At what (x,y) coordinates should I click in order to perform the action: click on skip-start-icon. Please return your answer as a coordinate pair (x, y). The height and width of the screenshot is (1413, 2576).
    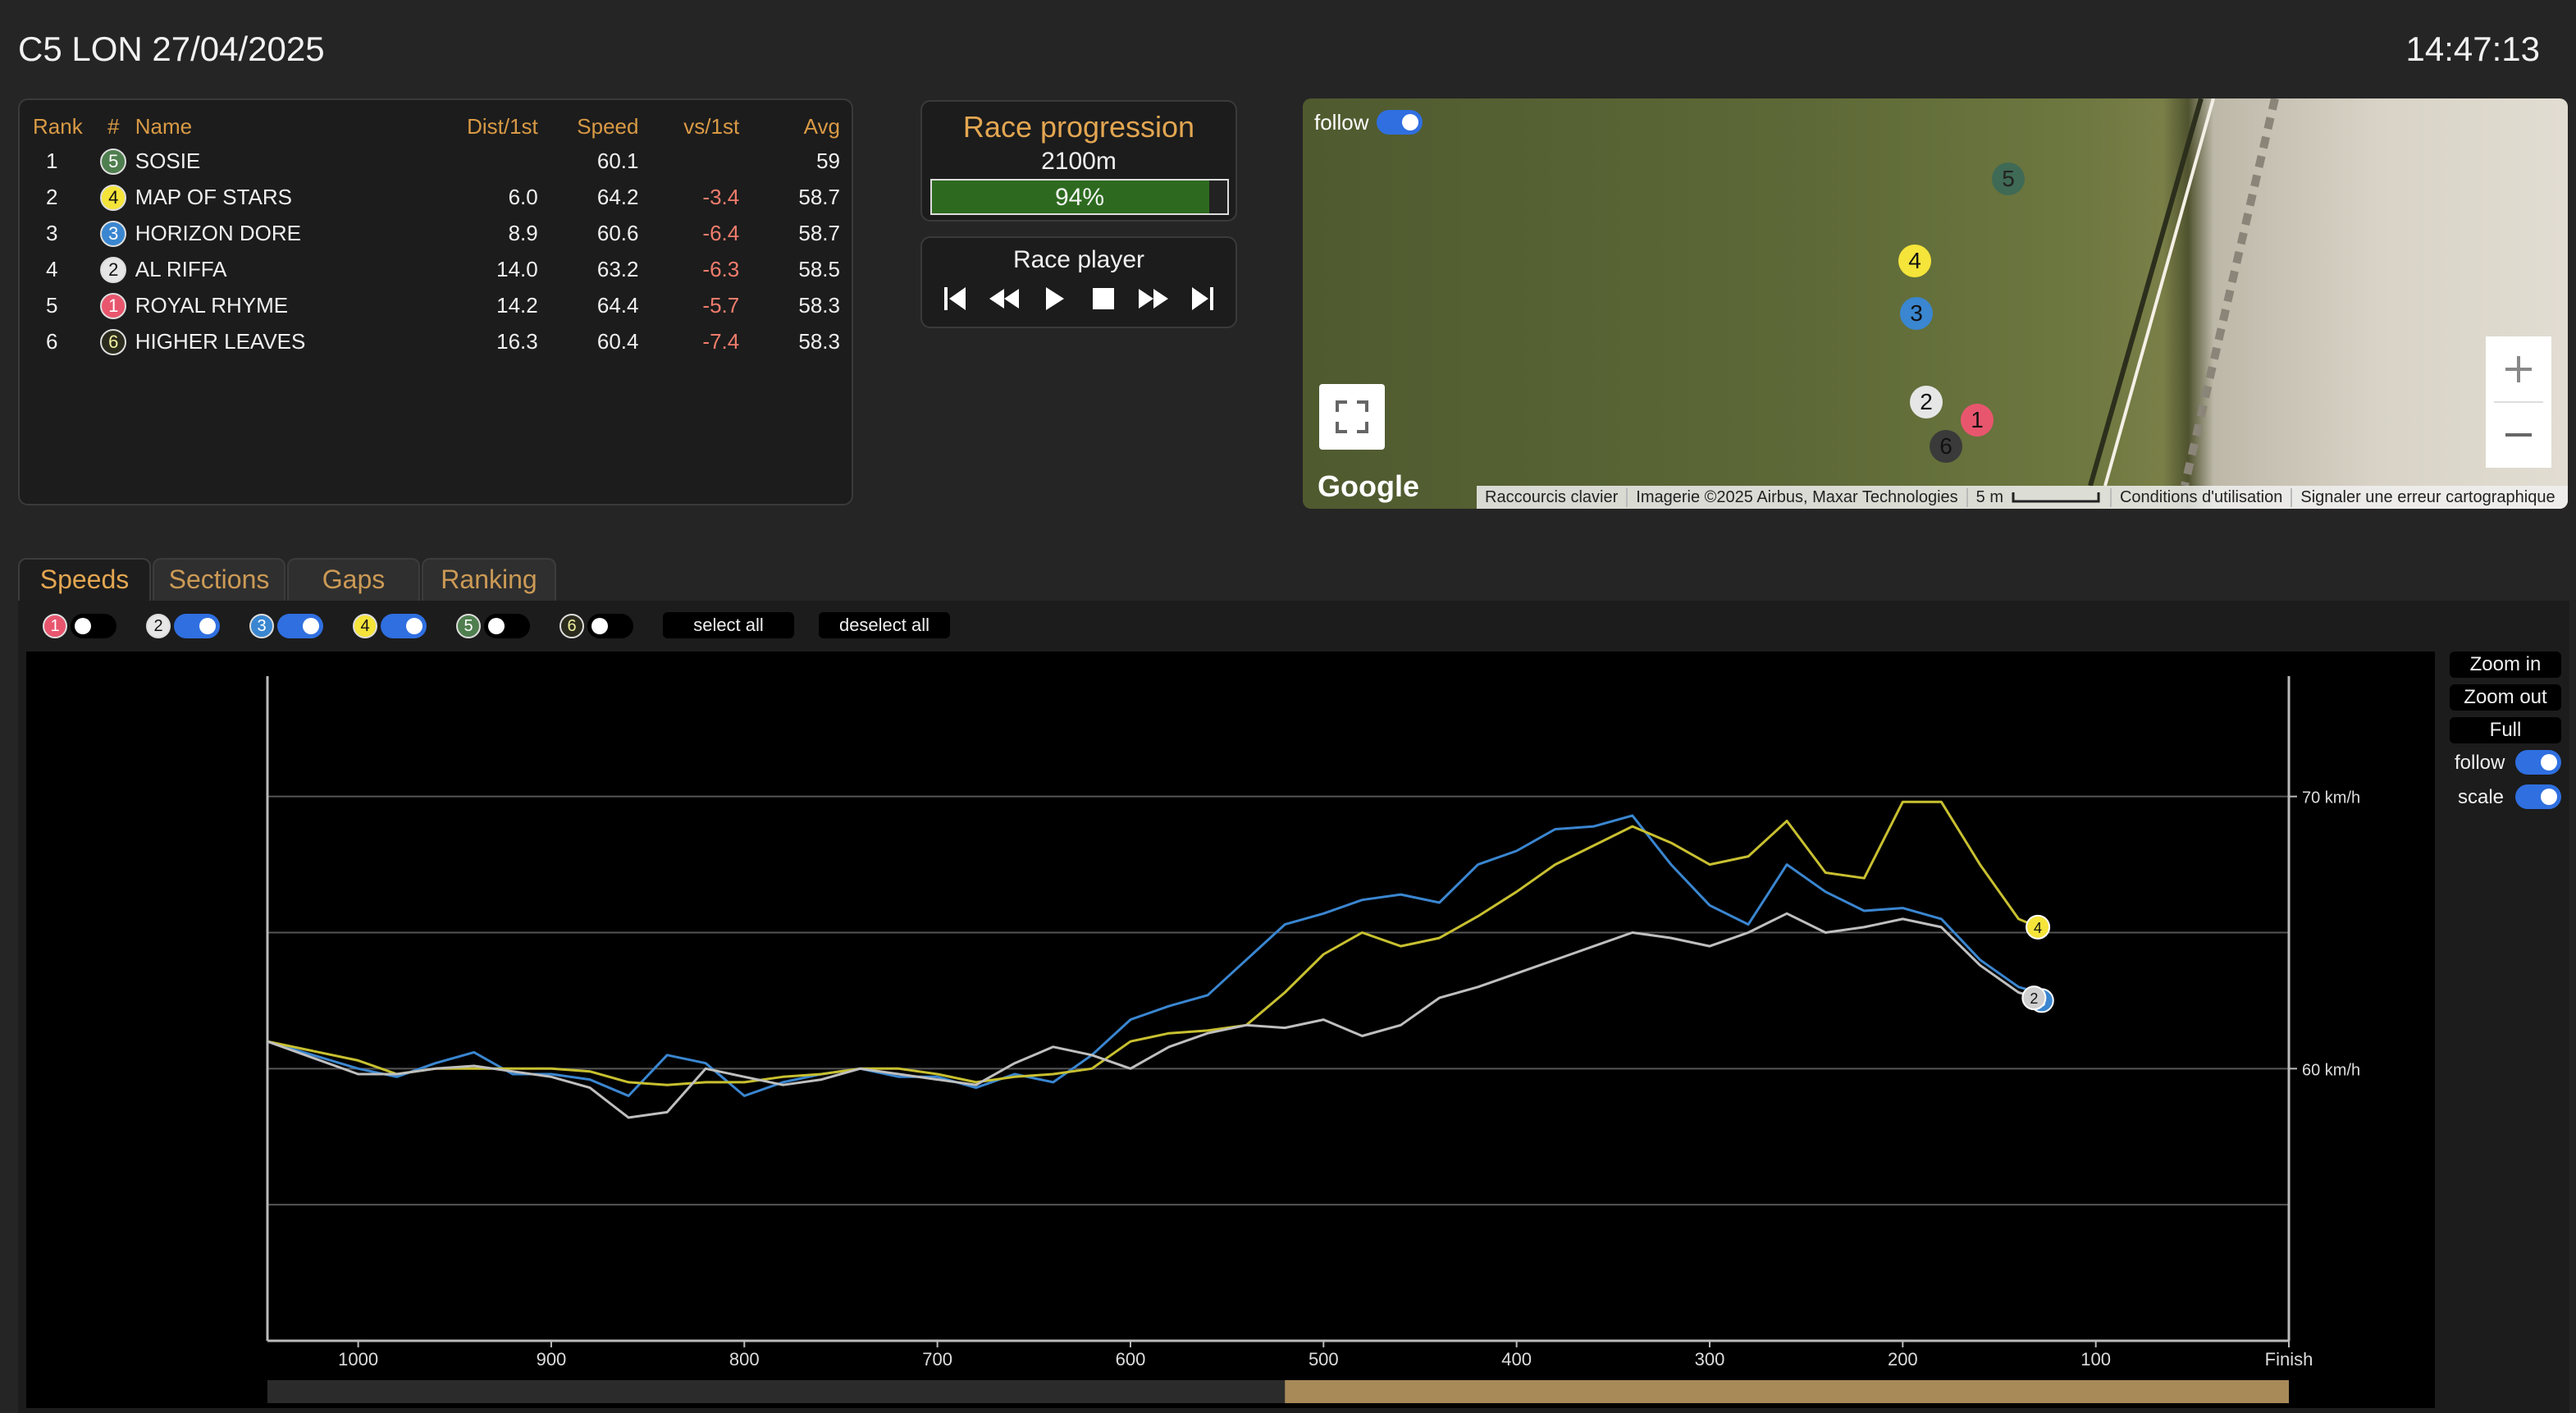
    Looking at the image, I should click on (955, 298).